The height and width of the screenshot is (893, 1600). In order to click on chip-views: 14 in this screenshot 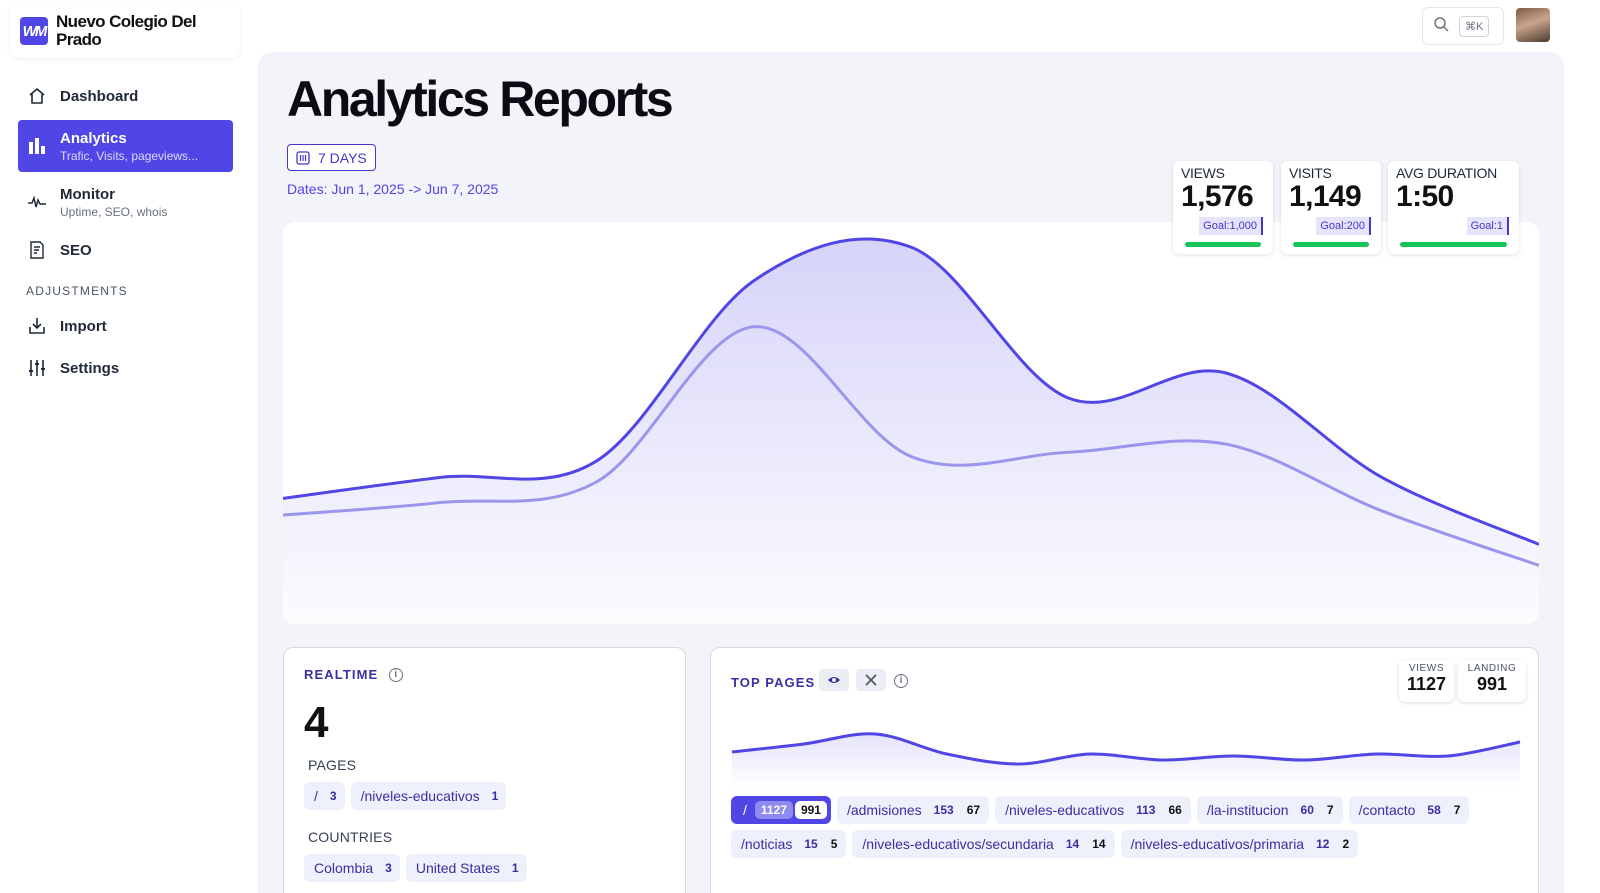, I will do `click(1072, 844)`.